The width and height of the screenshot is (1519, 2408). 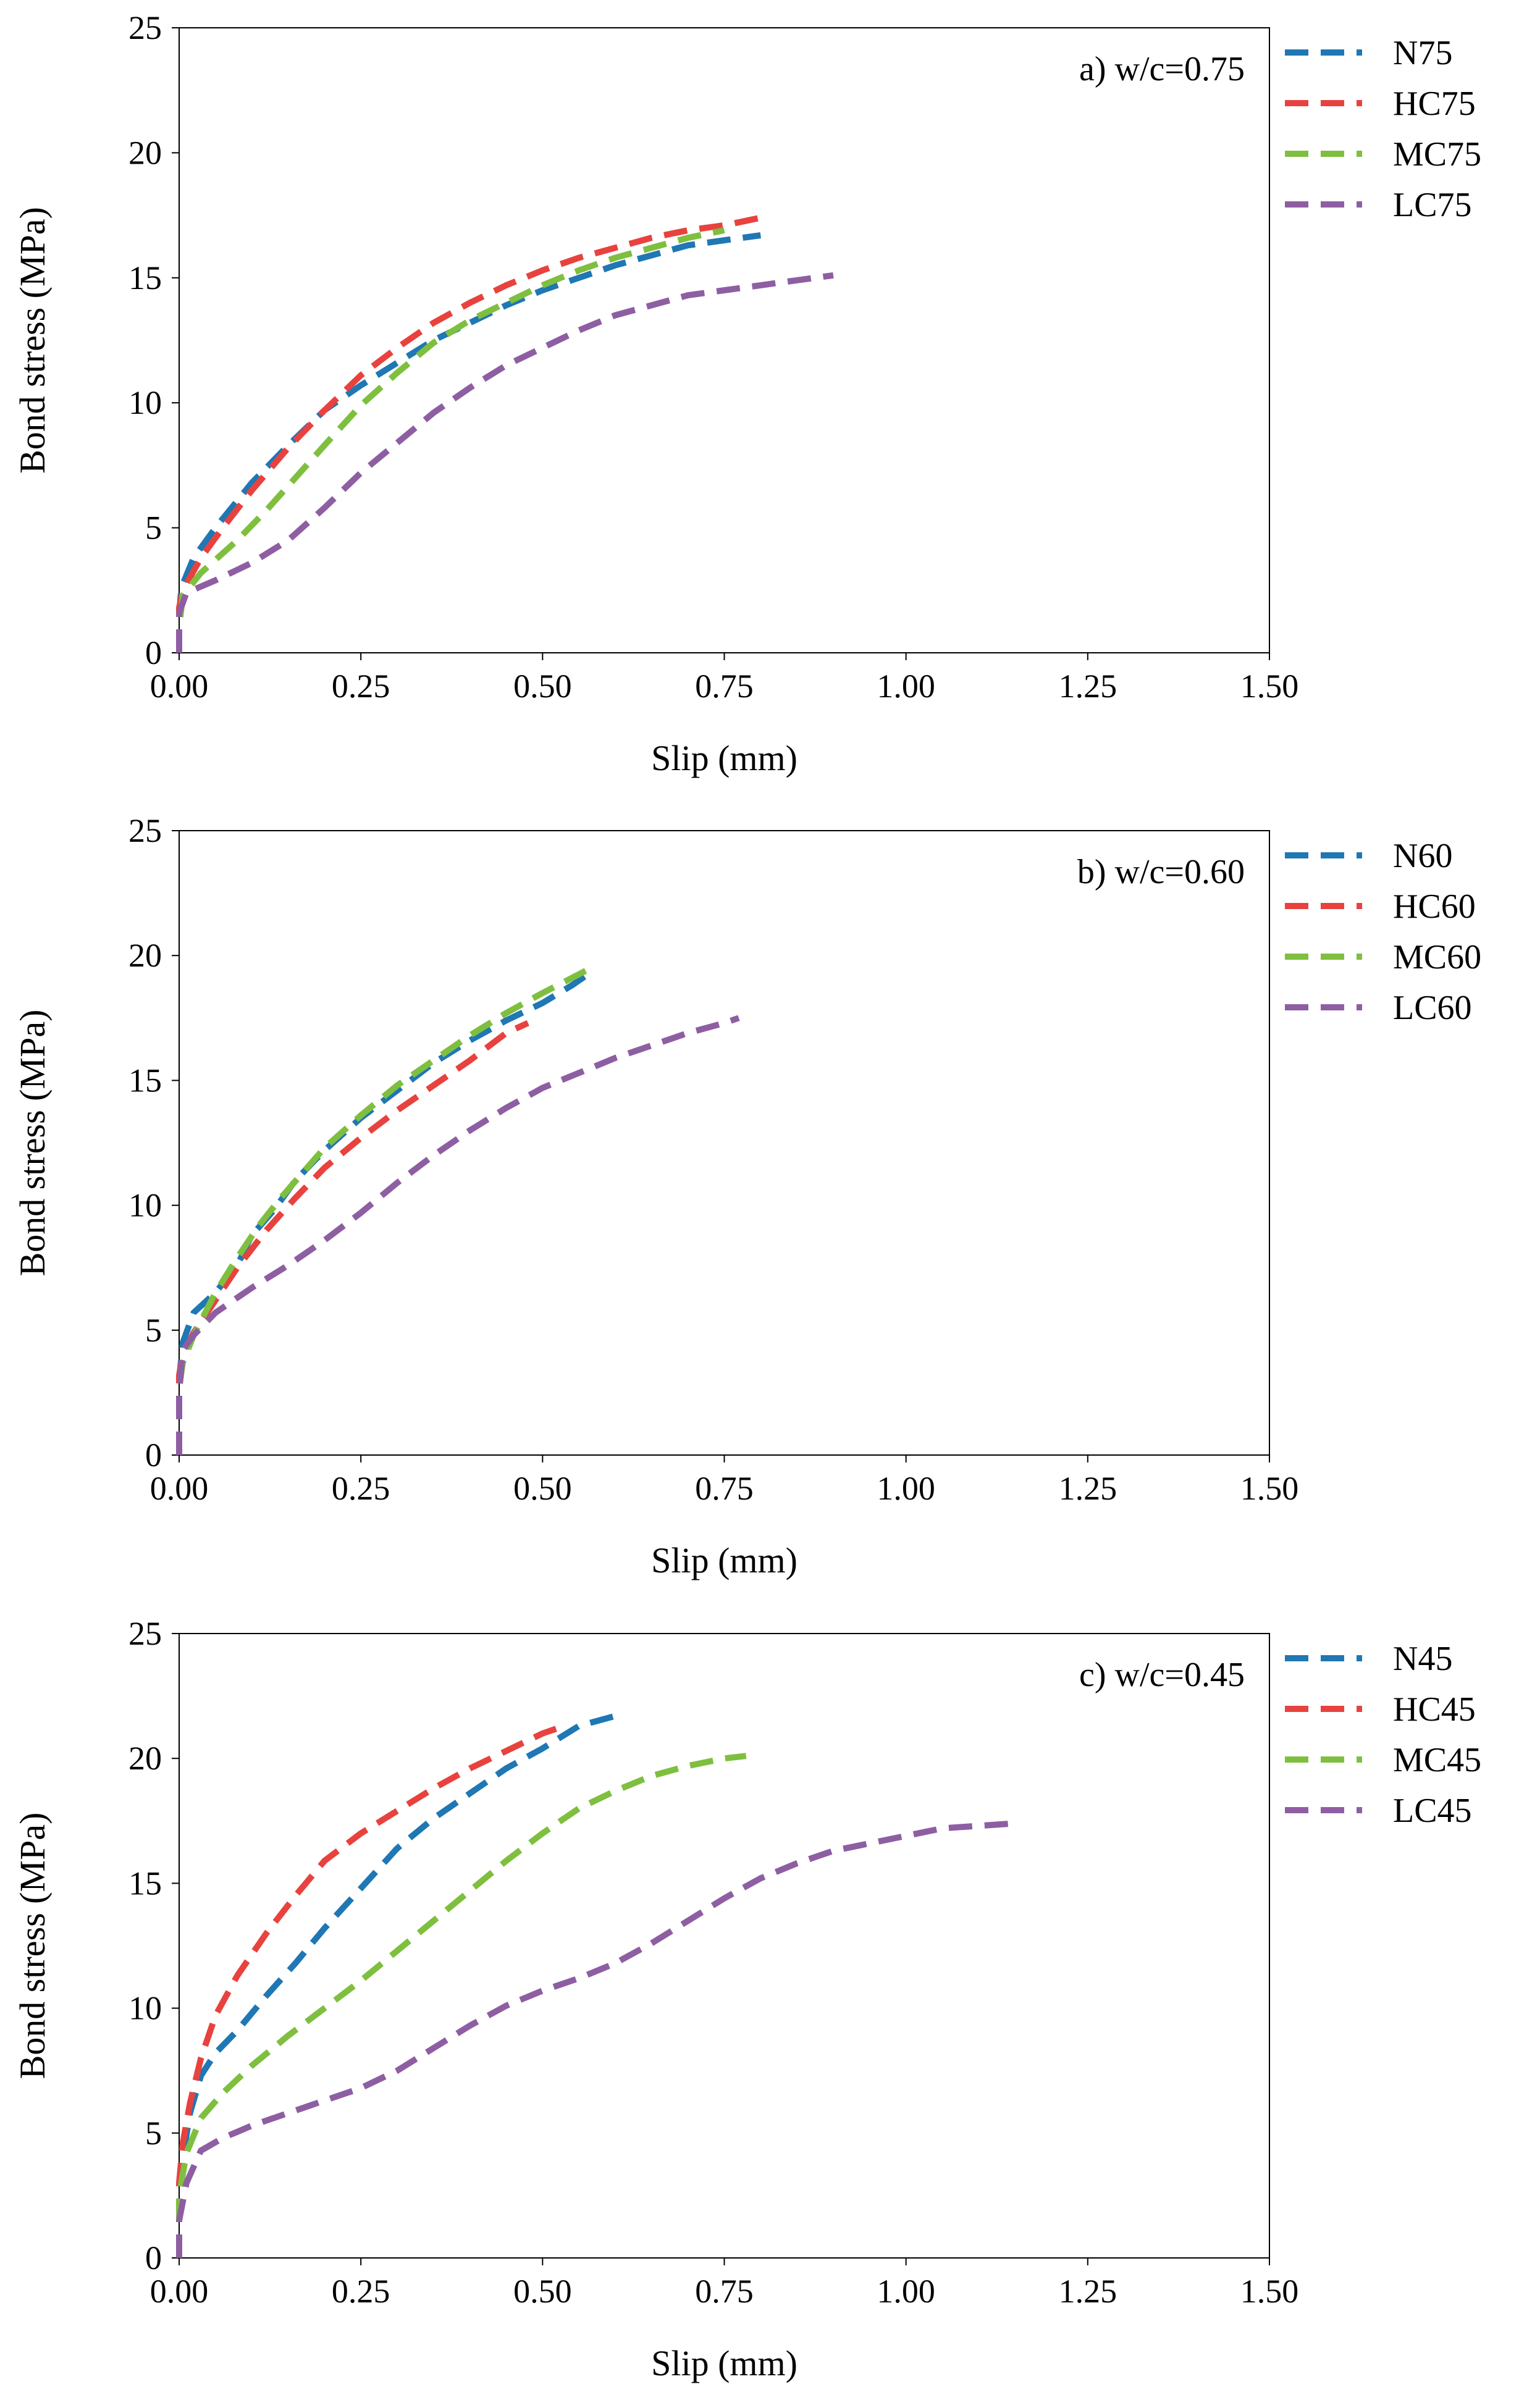 I want to click on panel-annotation: c) w/c=0.45, so click(x=1162, y=1675).